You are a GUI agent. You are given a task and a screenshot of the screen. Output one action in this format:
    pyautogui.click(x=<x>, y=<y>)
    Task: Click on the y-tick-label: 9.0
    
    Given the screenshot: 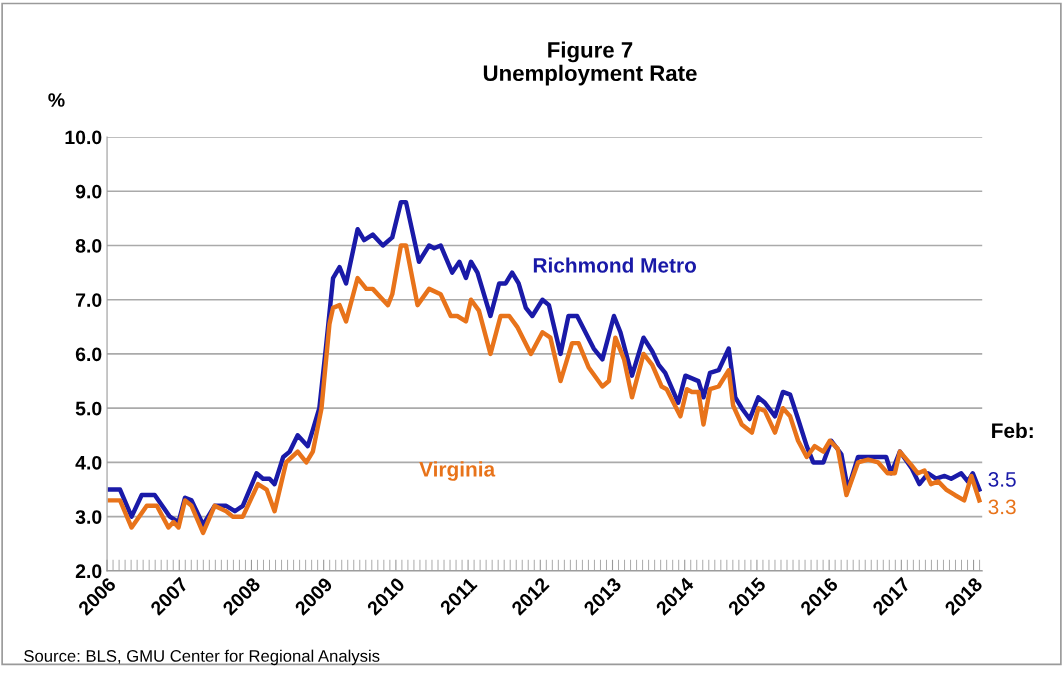 What is the action you would take?
    pyautogui.click(x=88, y=191)
    